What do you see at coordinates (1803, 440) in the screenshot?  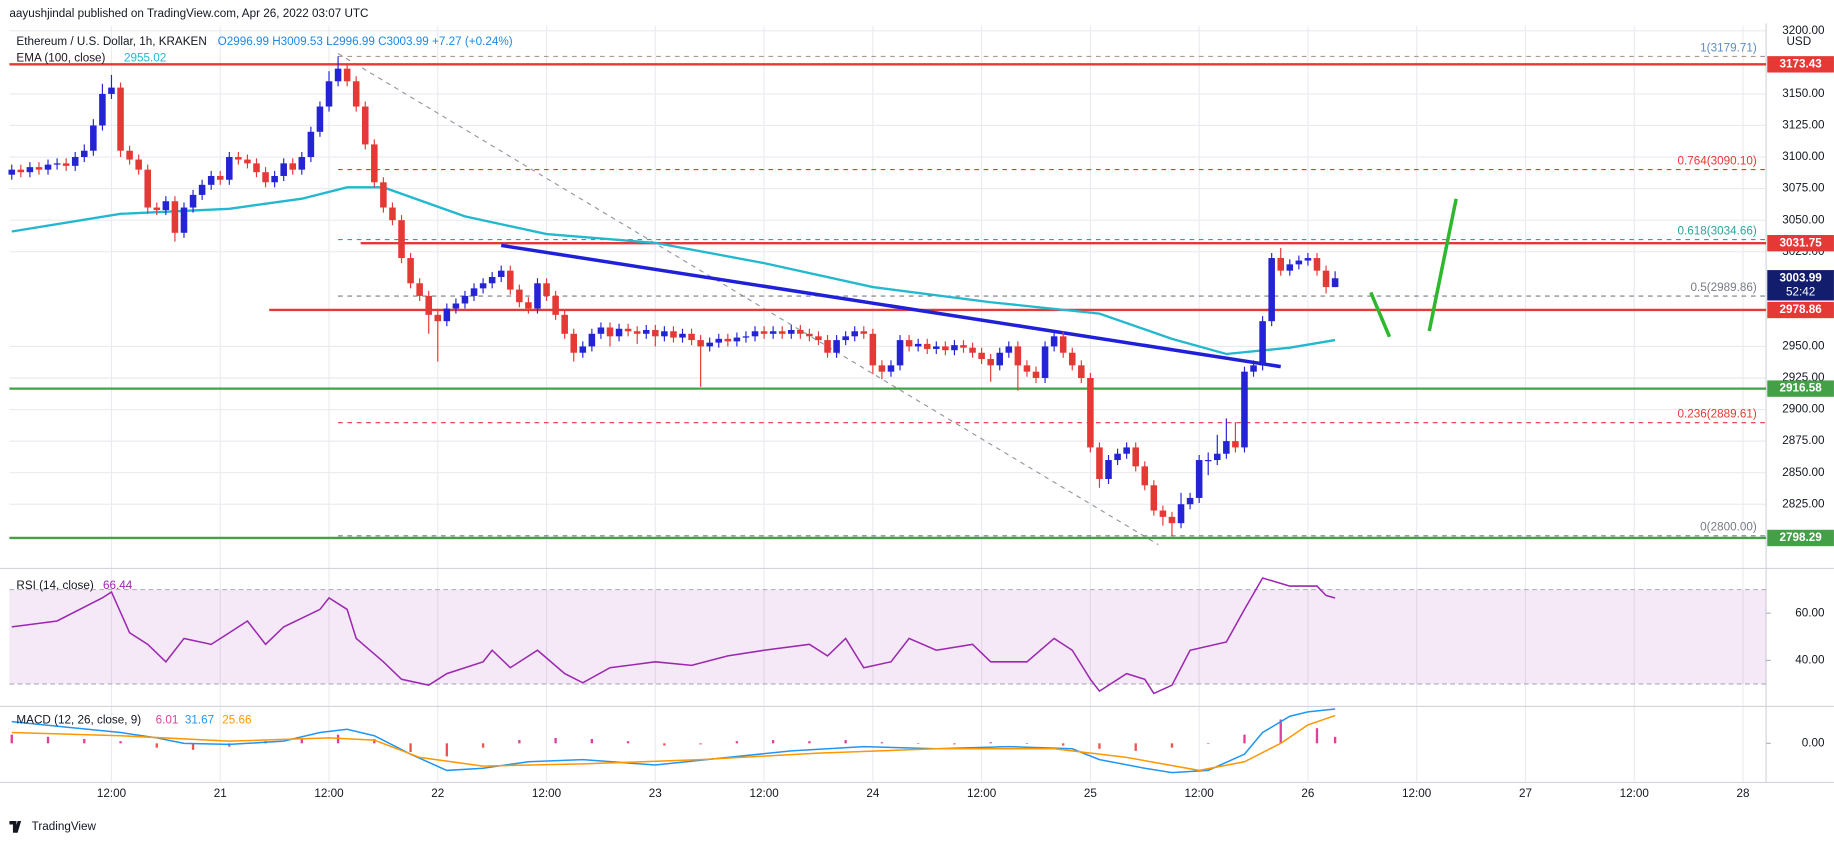 I see `y-tick-label: 2875.00` at bounding box center [1803, 440].